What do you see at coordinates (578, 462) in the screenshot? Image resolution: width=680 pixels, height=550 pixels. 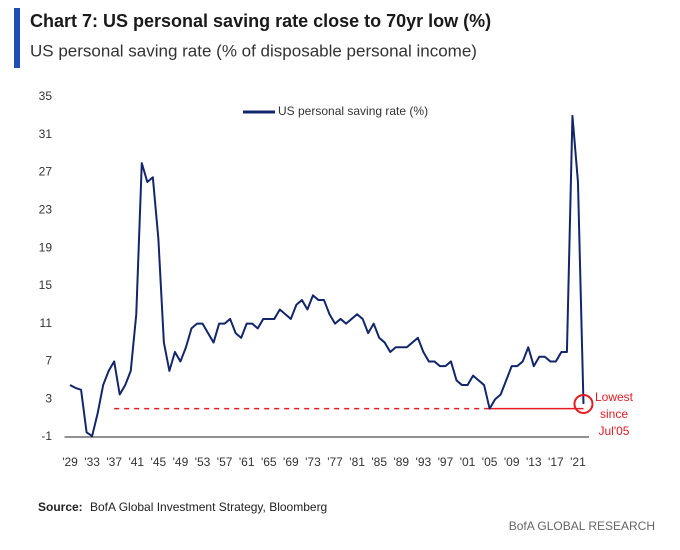 I see `x-tick-label: '21` at bounding box center [578, 462].